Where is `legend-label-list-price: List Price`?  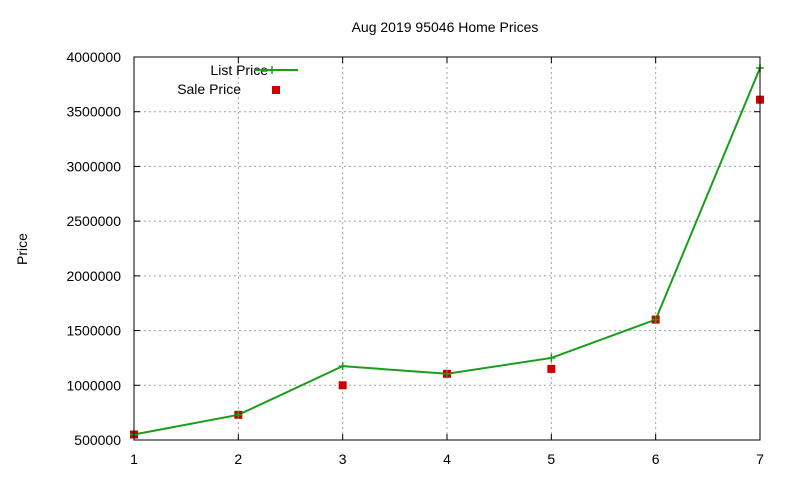 legend-label-list-price: List Price is located at coordinates (239, 70).